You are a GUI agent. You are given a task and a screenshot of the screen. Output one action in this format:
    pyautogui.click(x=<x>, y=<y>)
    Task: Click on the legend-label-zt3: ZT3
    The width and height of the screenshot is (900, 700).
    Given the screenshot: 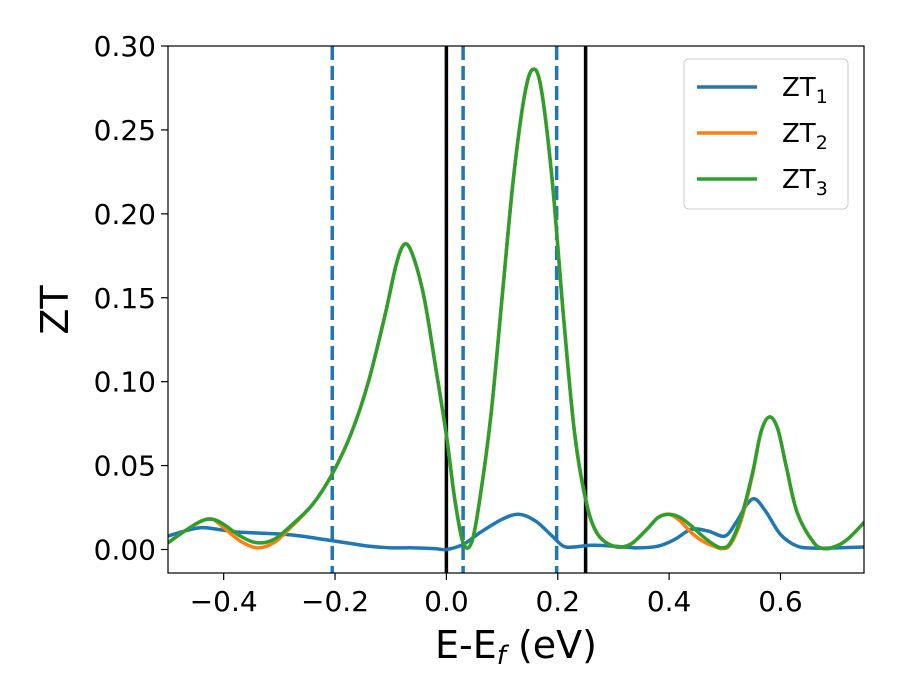 What is the action you would take?
    pyautogui.click(x=805, y=182)
    